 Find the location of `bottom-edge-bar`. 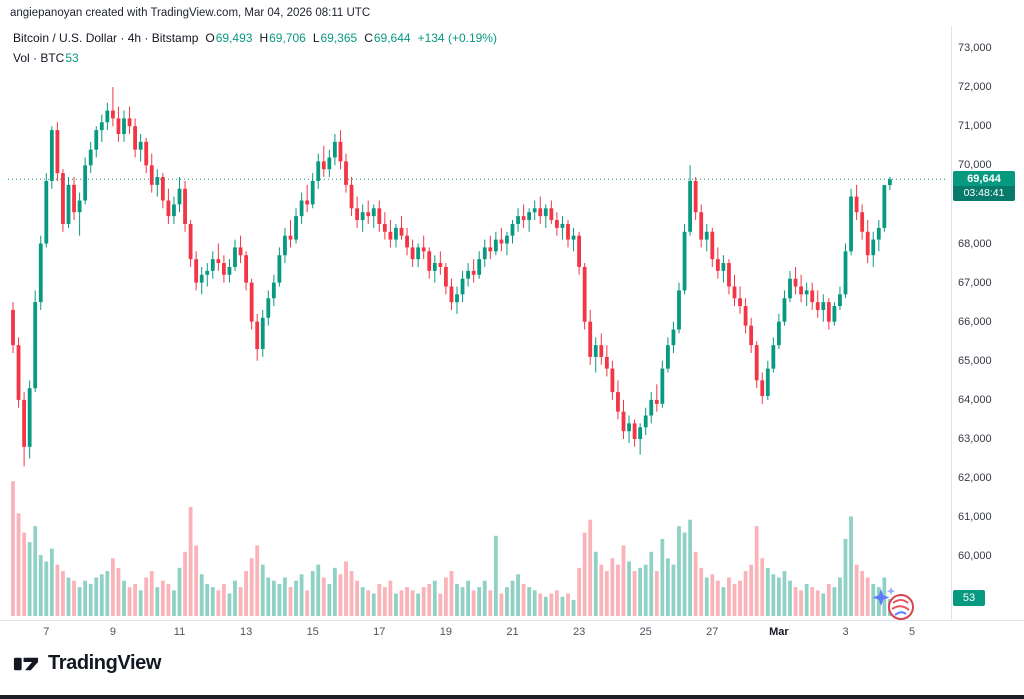

bottom-edge-bar is located at coordinates (512, 697).